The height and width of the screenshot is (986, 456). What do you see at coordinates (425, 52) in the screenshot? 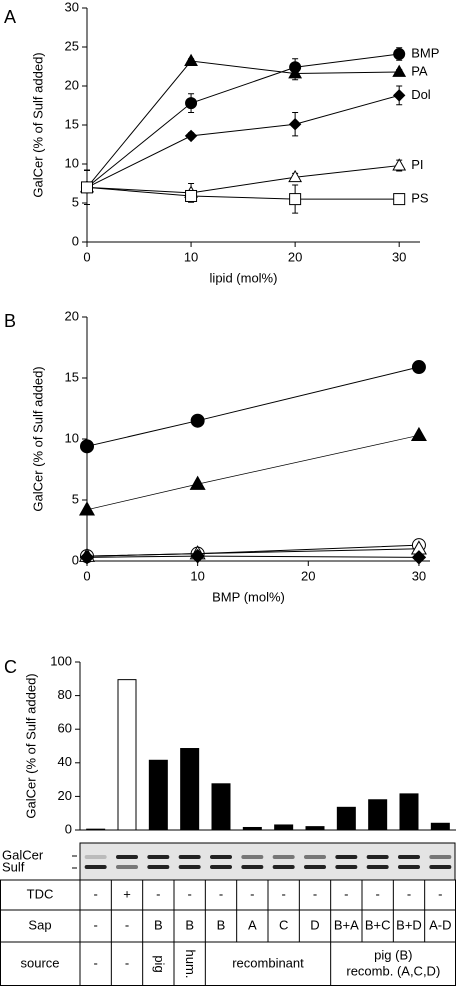
I see `series-label: BMP` at bounding box center [425, 52].